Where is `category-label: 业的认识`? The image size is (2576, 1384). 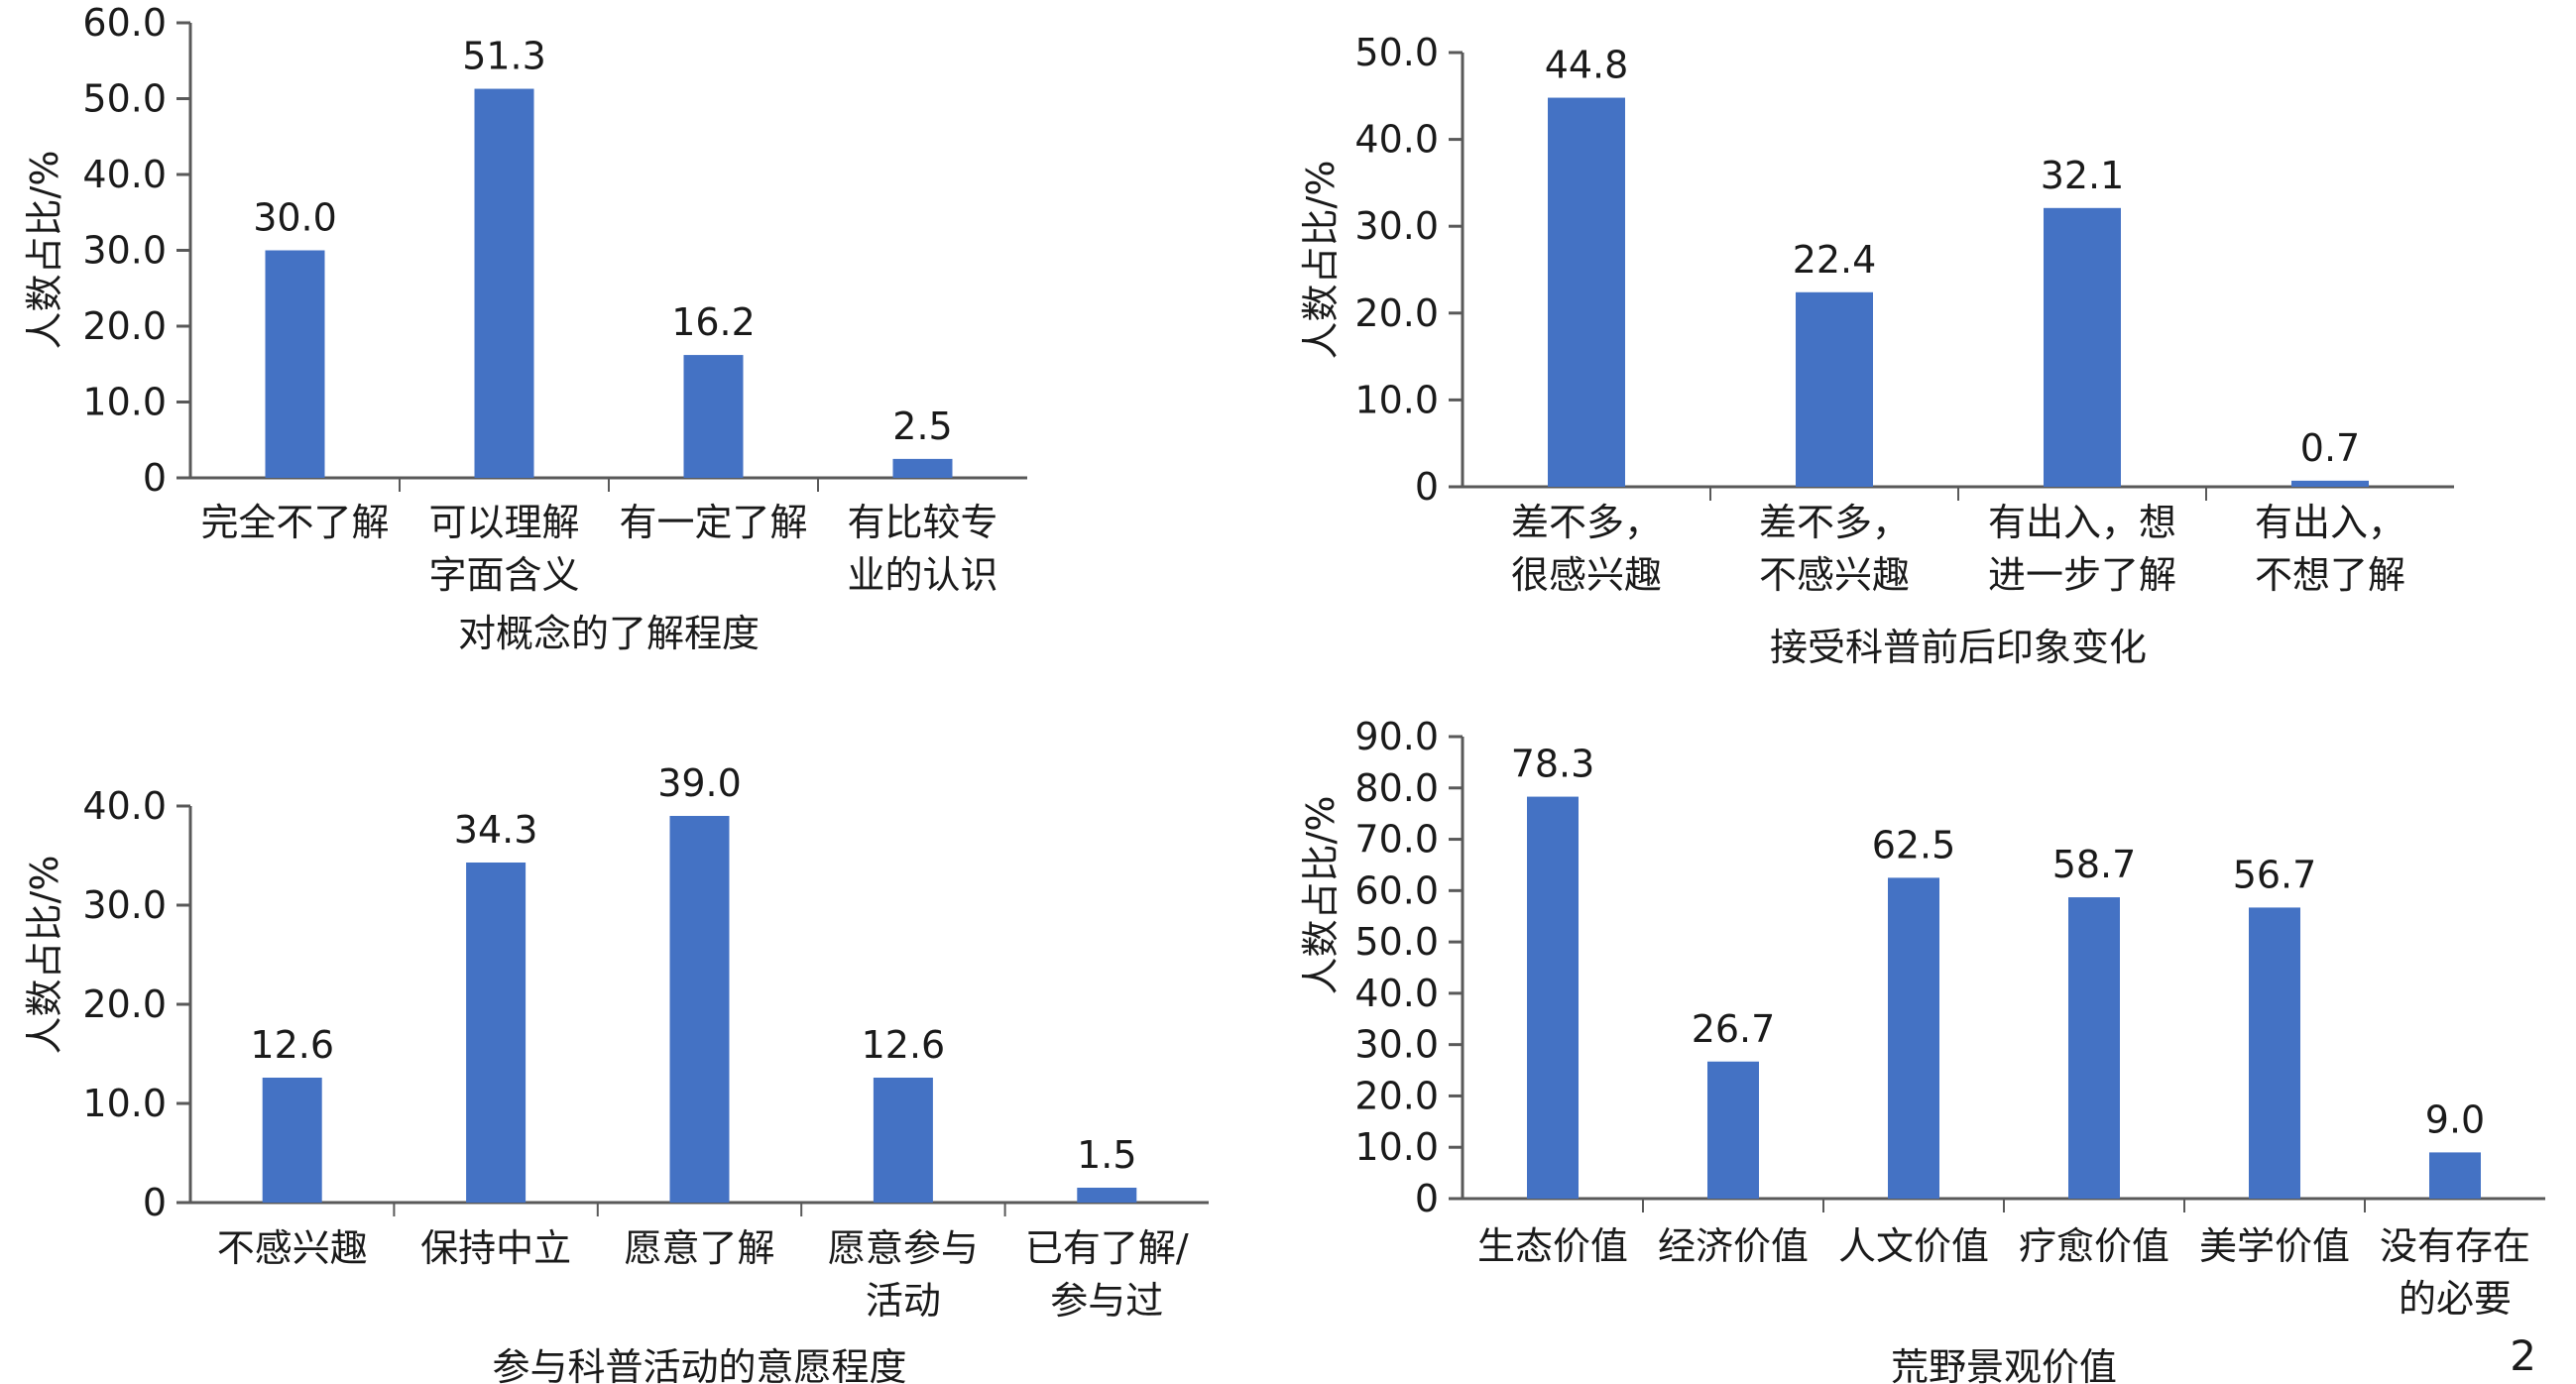
category-label: 业的认识 is located at coordinates (922, 575).